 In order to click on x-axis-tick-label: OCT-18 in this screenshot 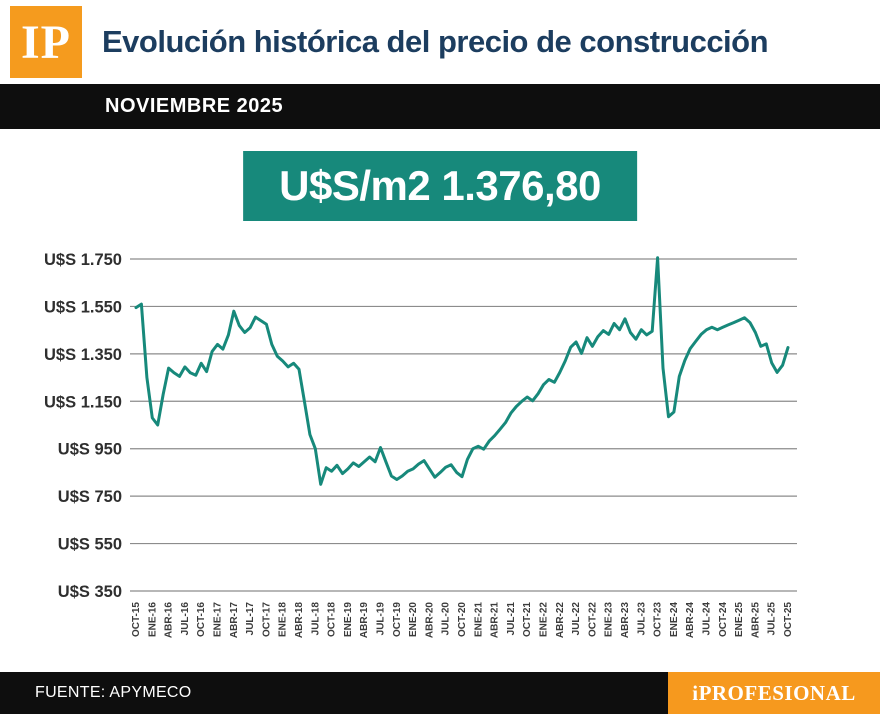, I will do `click(332, 619)`.